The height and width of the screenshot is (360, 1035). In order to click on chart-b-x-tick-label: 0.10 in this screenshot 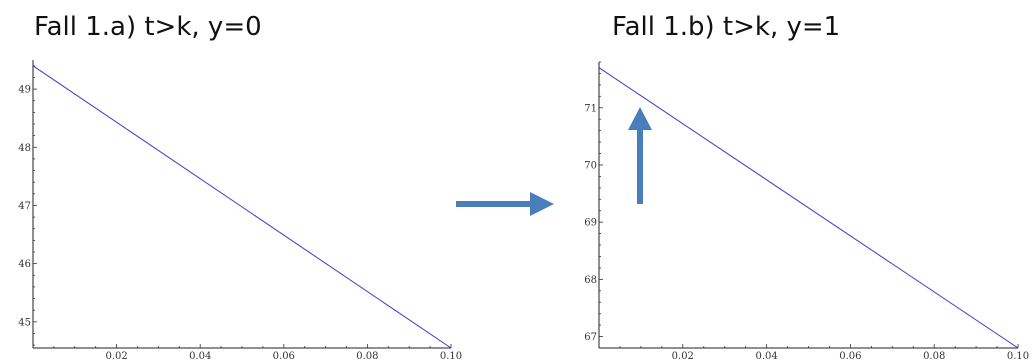, I will do `click(1018, 355)`.